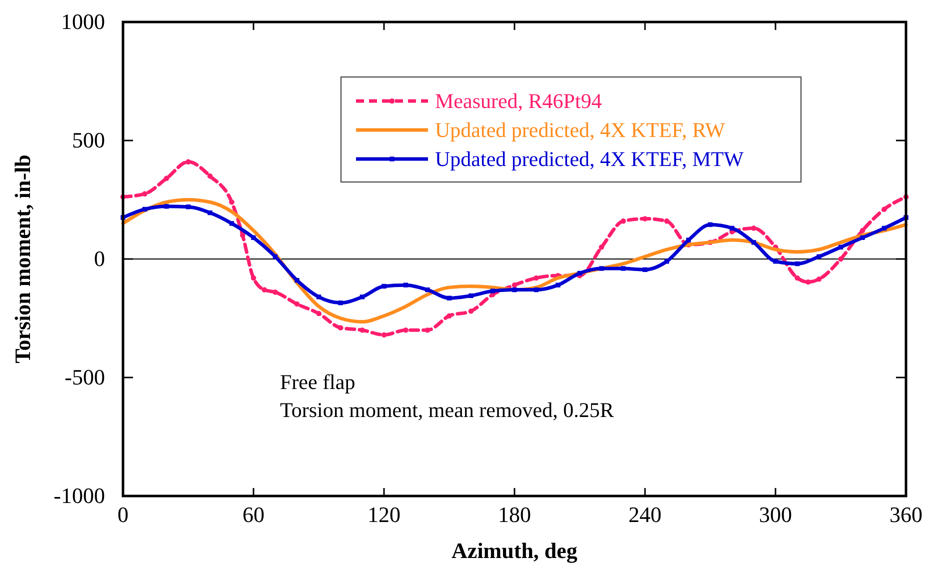 This screenshot has height=570, width=928. What do you see at coordinates (84, 377) in the screenshot?
I see `y-tick-label: -500` at bounding box center [84, 377].